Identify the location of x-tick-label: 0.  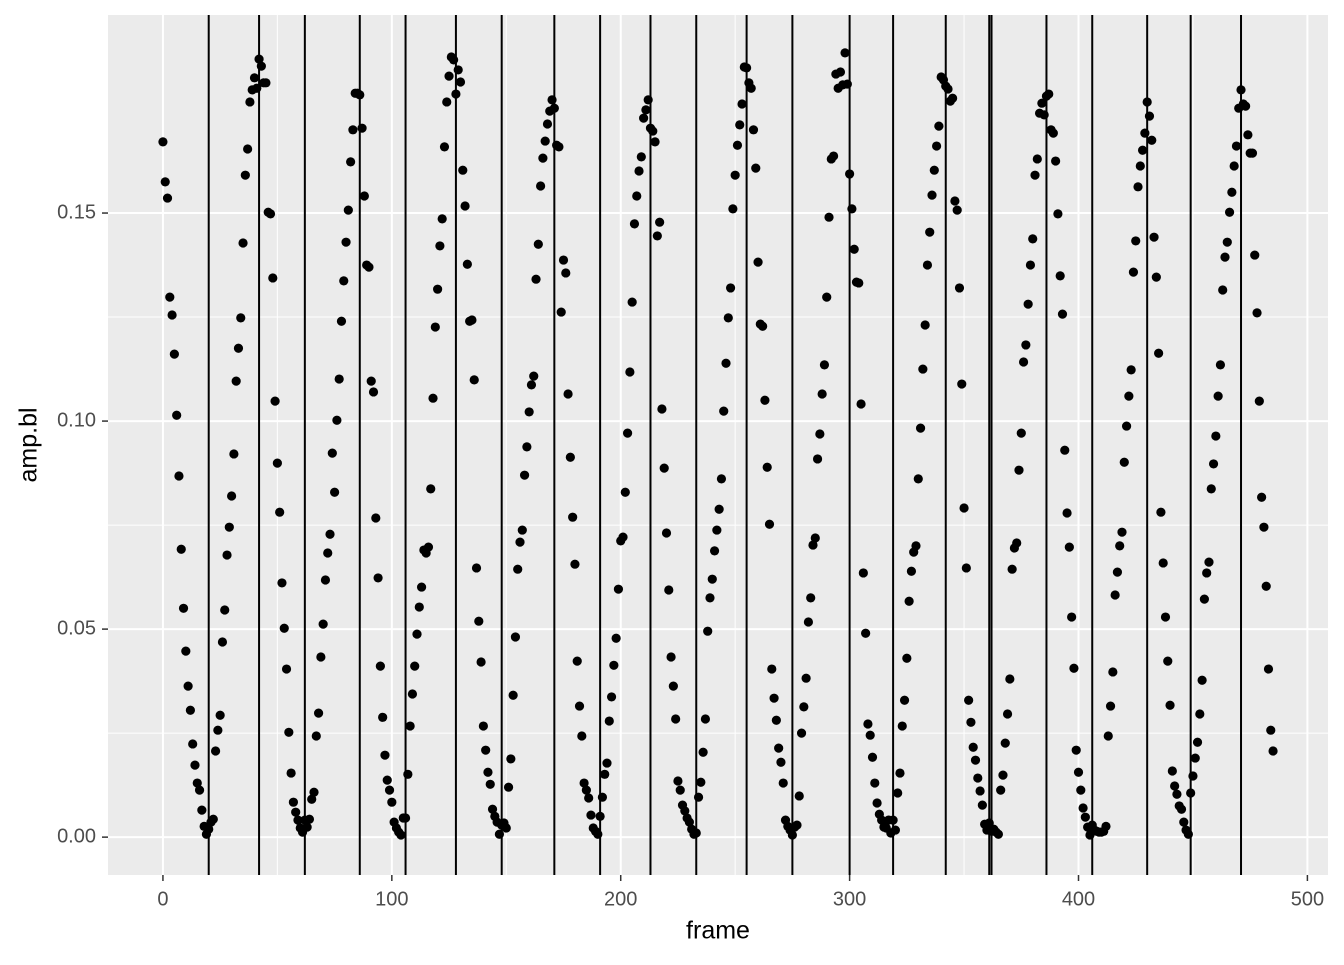
(162, 899).